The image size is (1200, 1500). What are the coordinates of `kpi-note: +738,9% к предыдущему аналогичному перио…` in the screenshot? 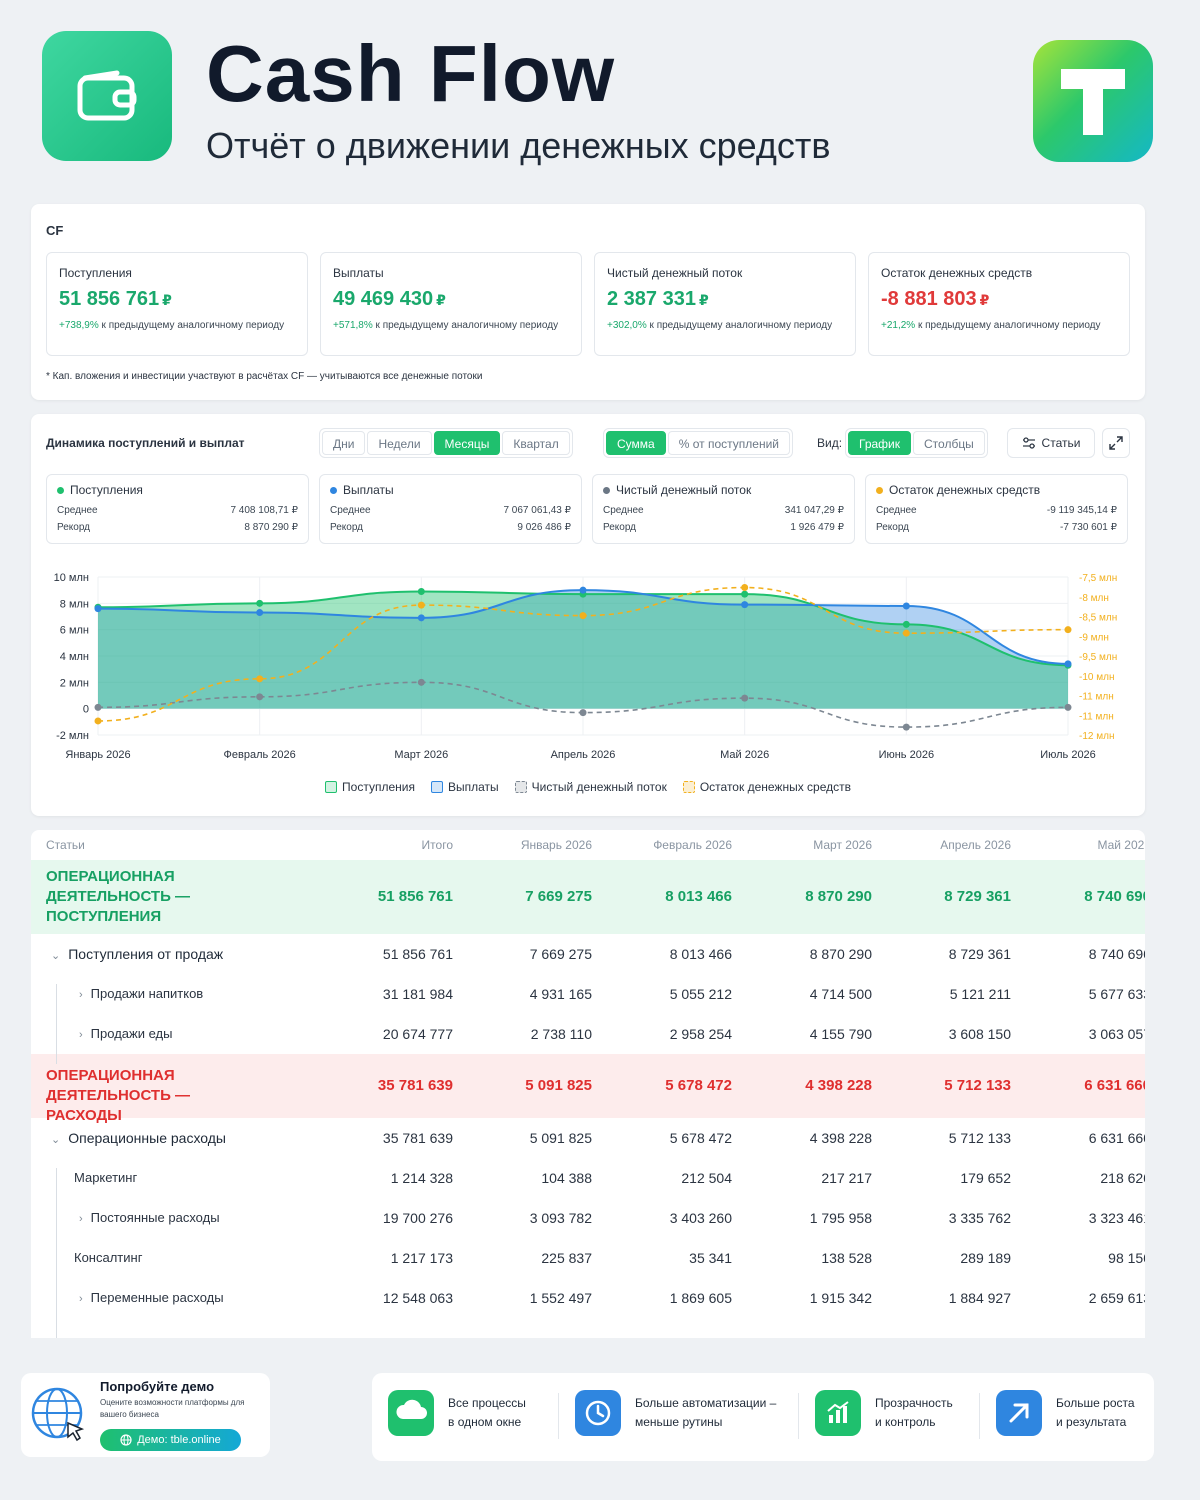 It's located at (177, 326).